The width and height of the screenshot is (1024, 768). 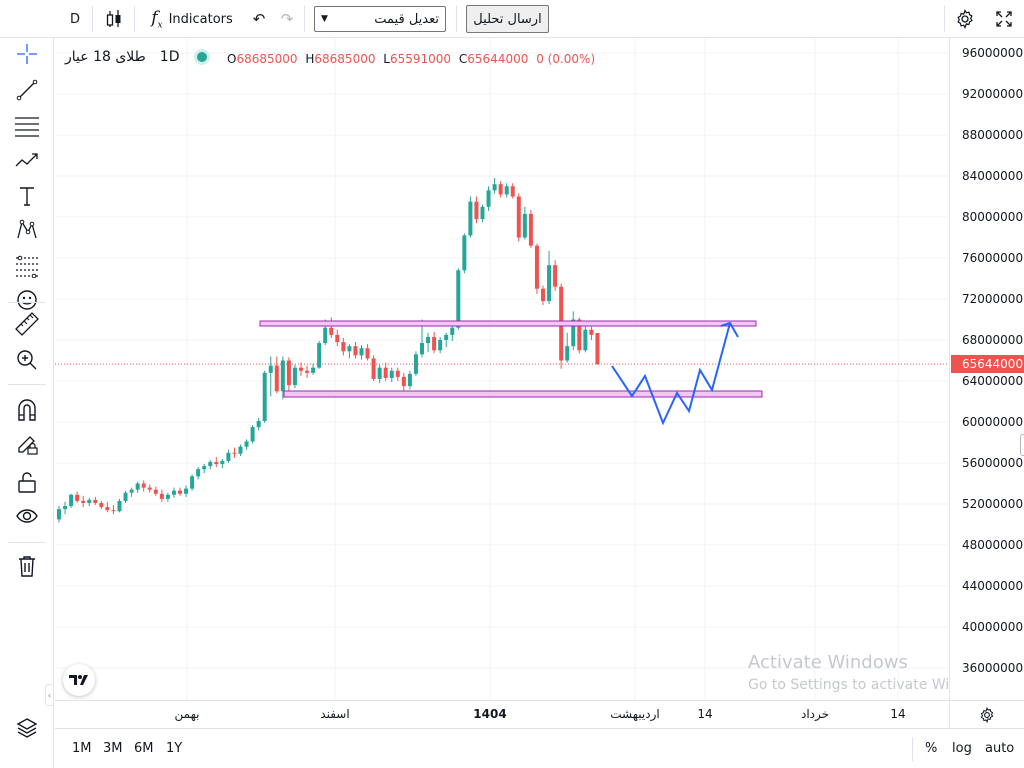 I want to click on scale-drag-handle, so click(x=1022, y=445).